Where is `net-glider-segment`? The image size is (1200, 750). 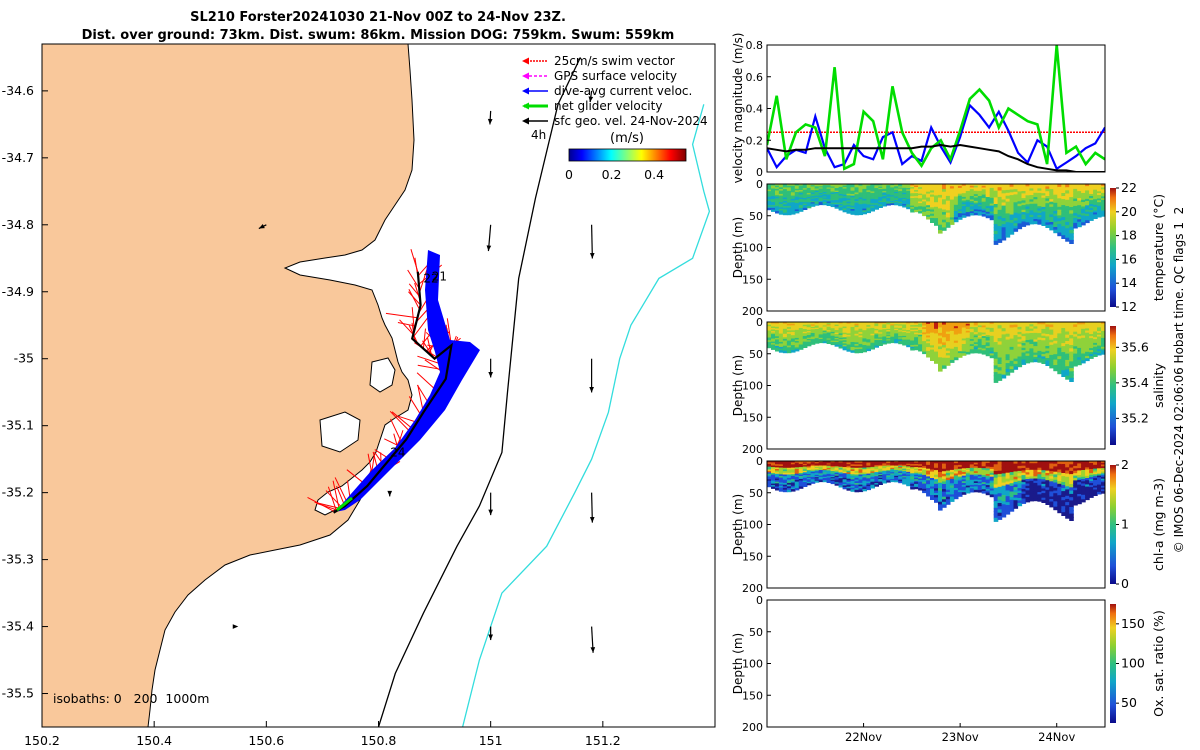
net-glider-segment is located at coordinates (344, 504).